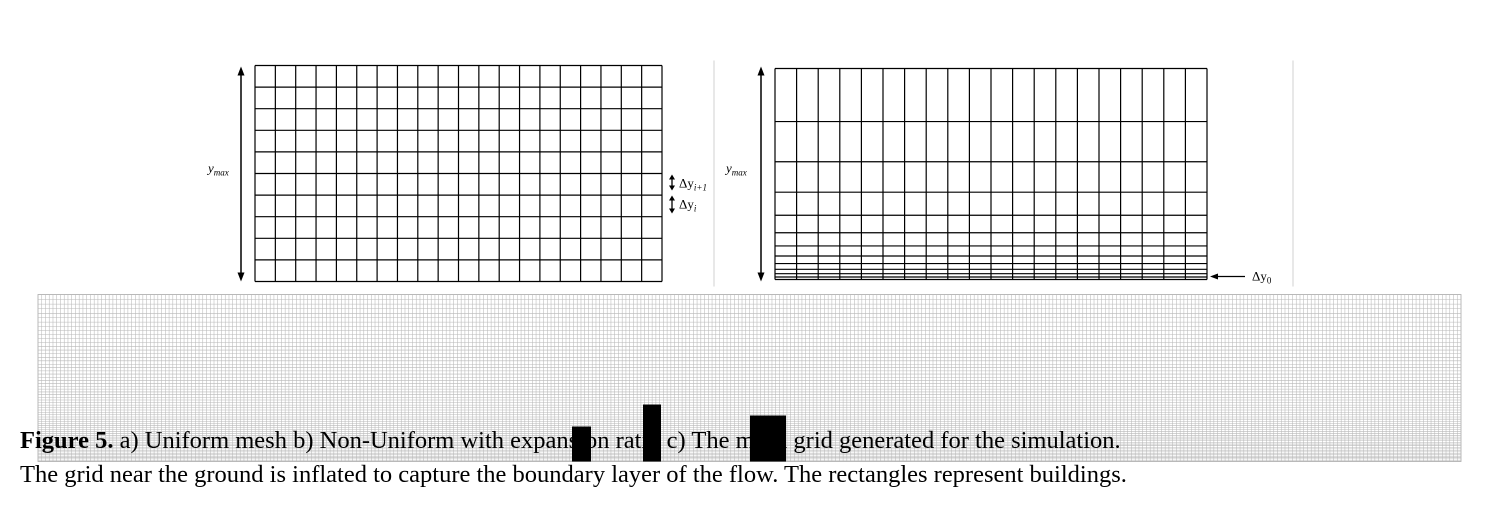  I want to click on dy0-label: Δy0, so click(1262, 277).